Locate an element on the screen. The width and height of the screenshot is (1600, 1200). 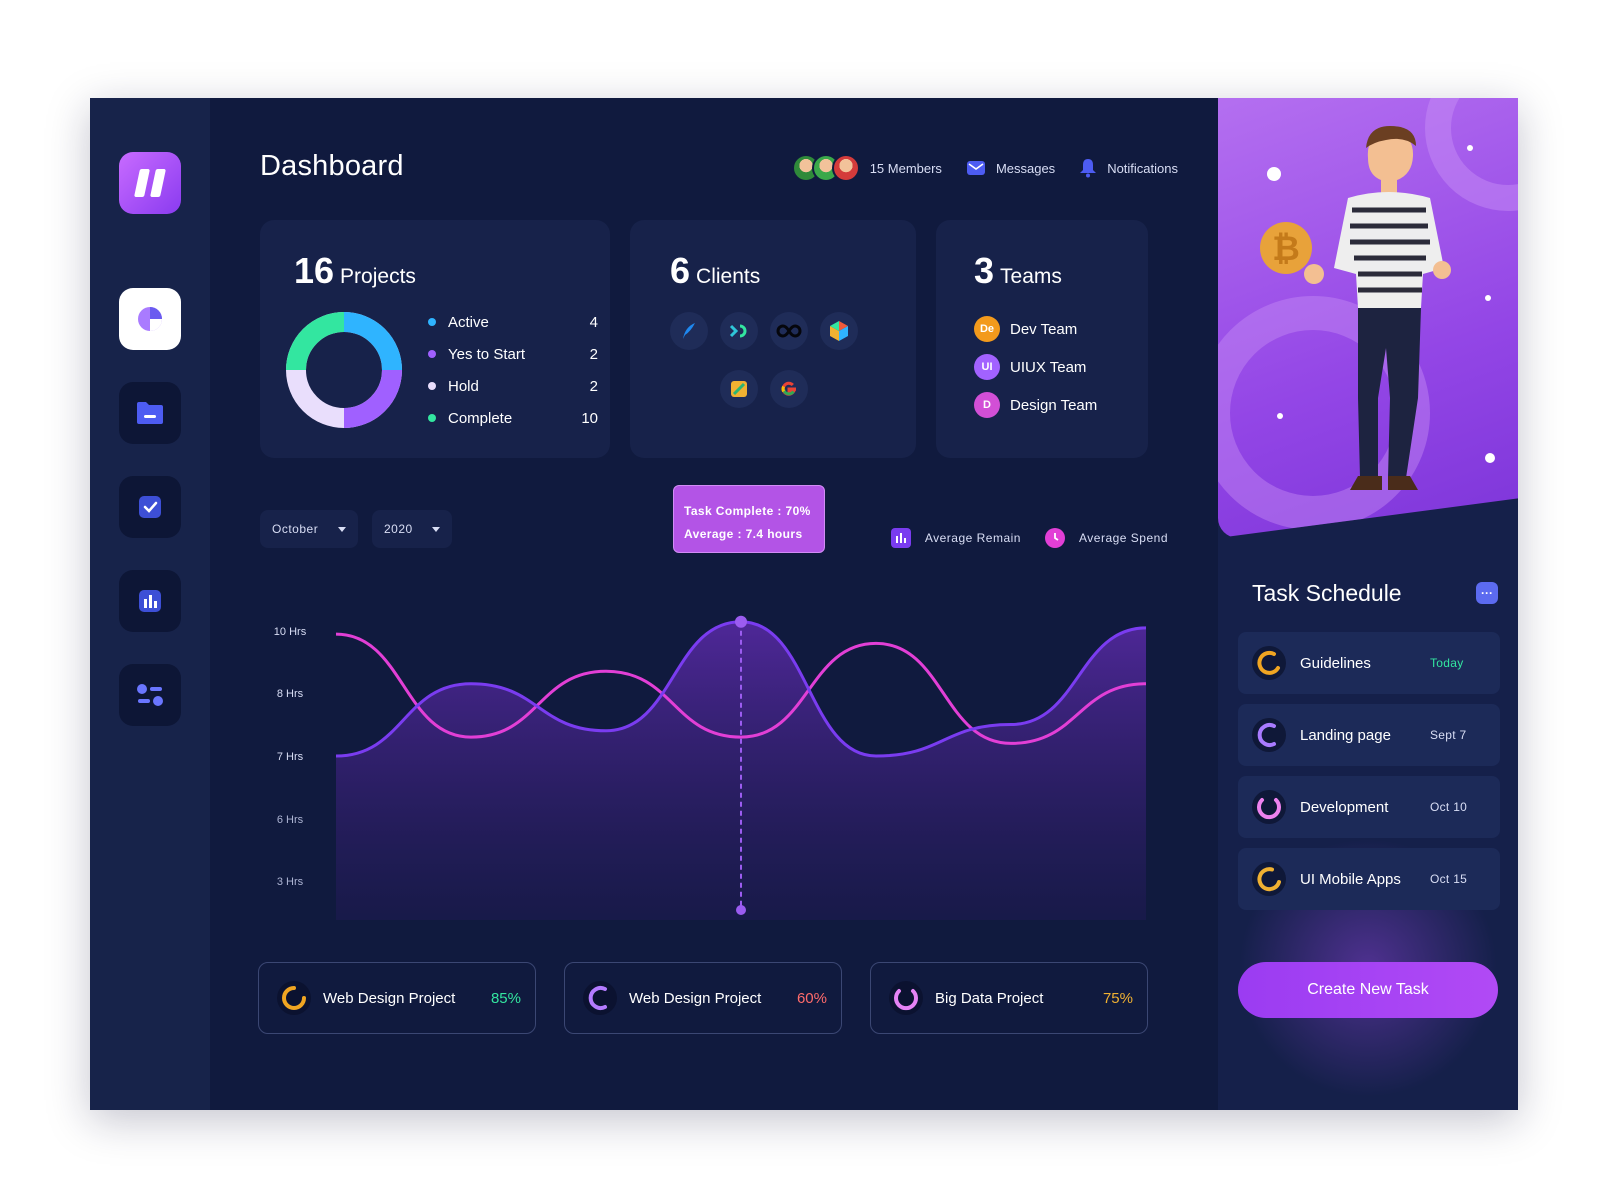
page-title: Dashboard is located at coordinates (332, 166).